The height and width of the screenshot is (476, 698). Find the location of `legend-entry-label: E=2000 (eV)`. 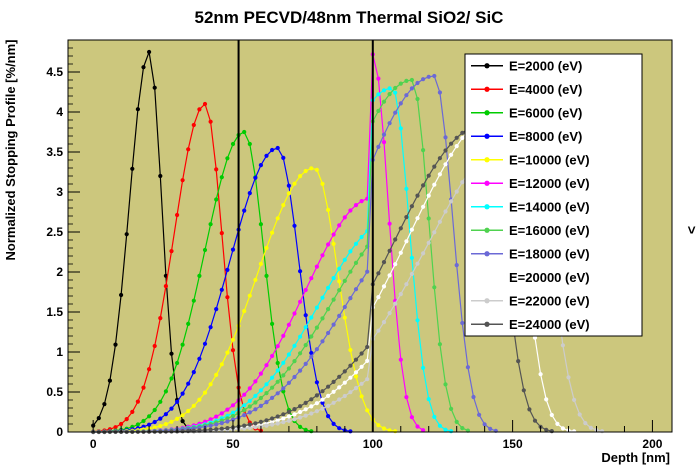

legend-entry-label: E=2000 (eV) is located at coordinates (545, 65).